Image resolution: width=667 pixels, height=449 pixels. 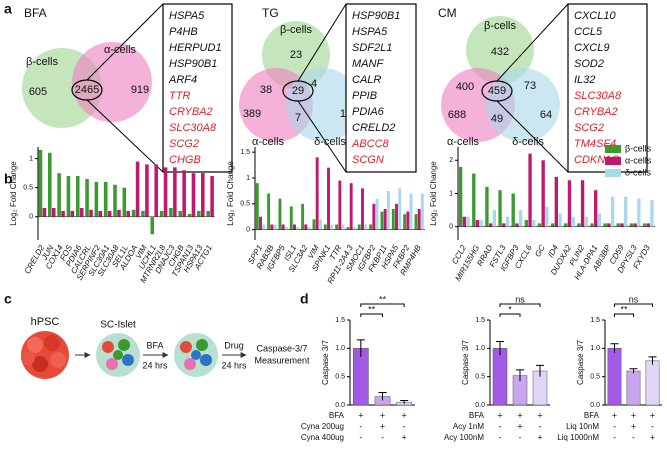 What do you see at coordinates (184, 144) in the screenshot?
I see `gene-highlight: SCG2` at bounding box center [184, 144].